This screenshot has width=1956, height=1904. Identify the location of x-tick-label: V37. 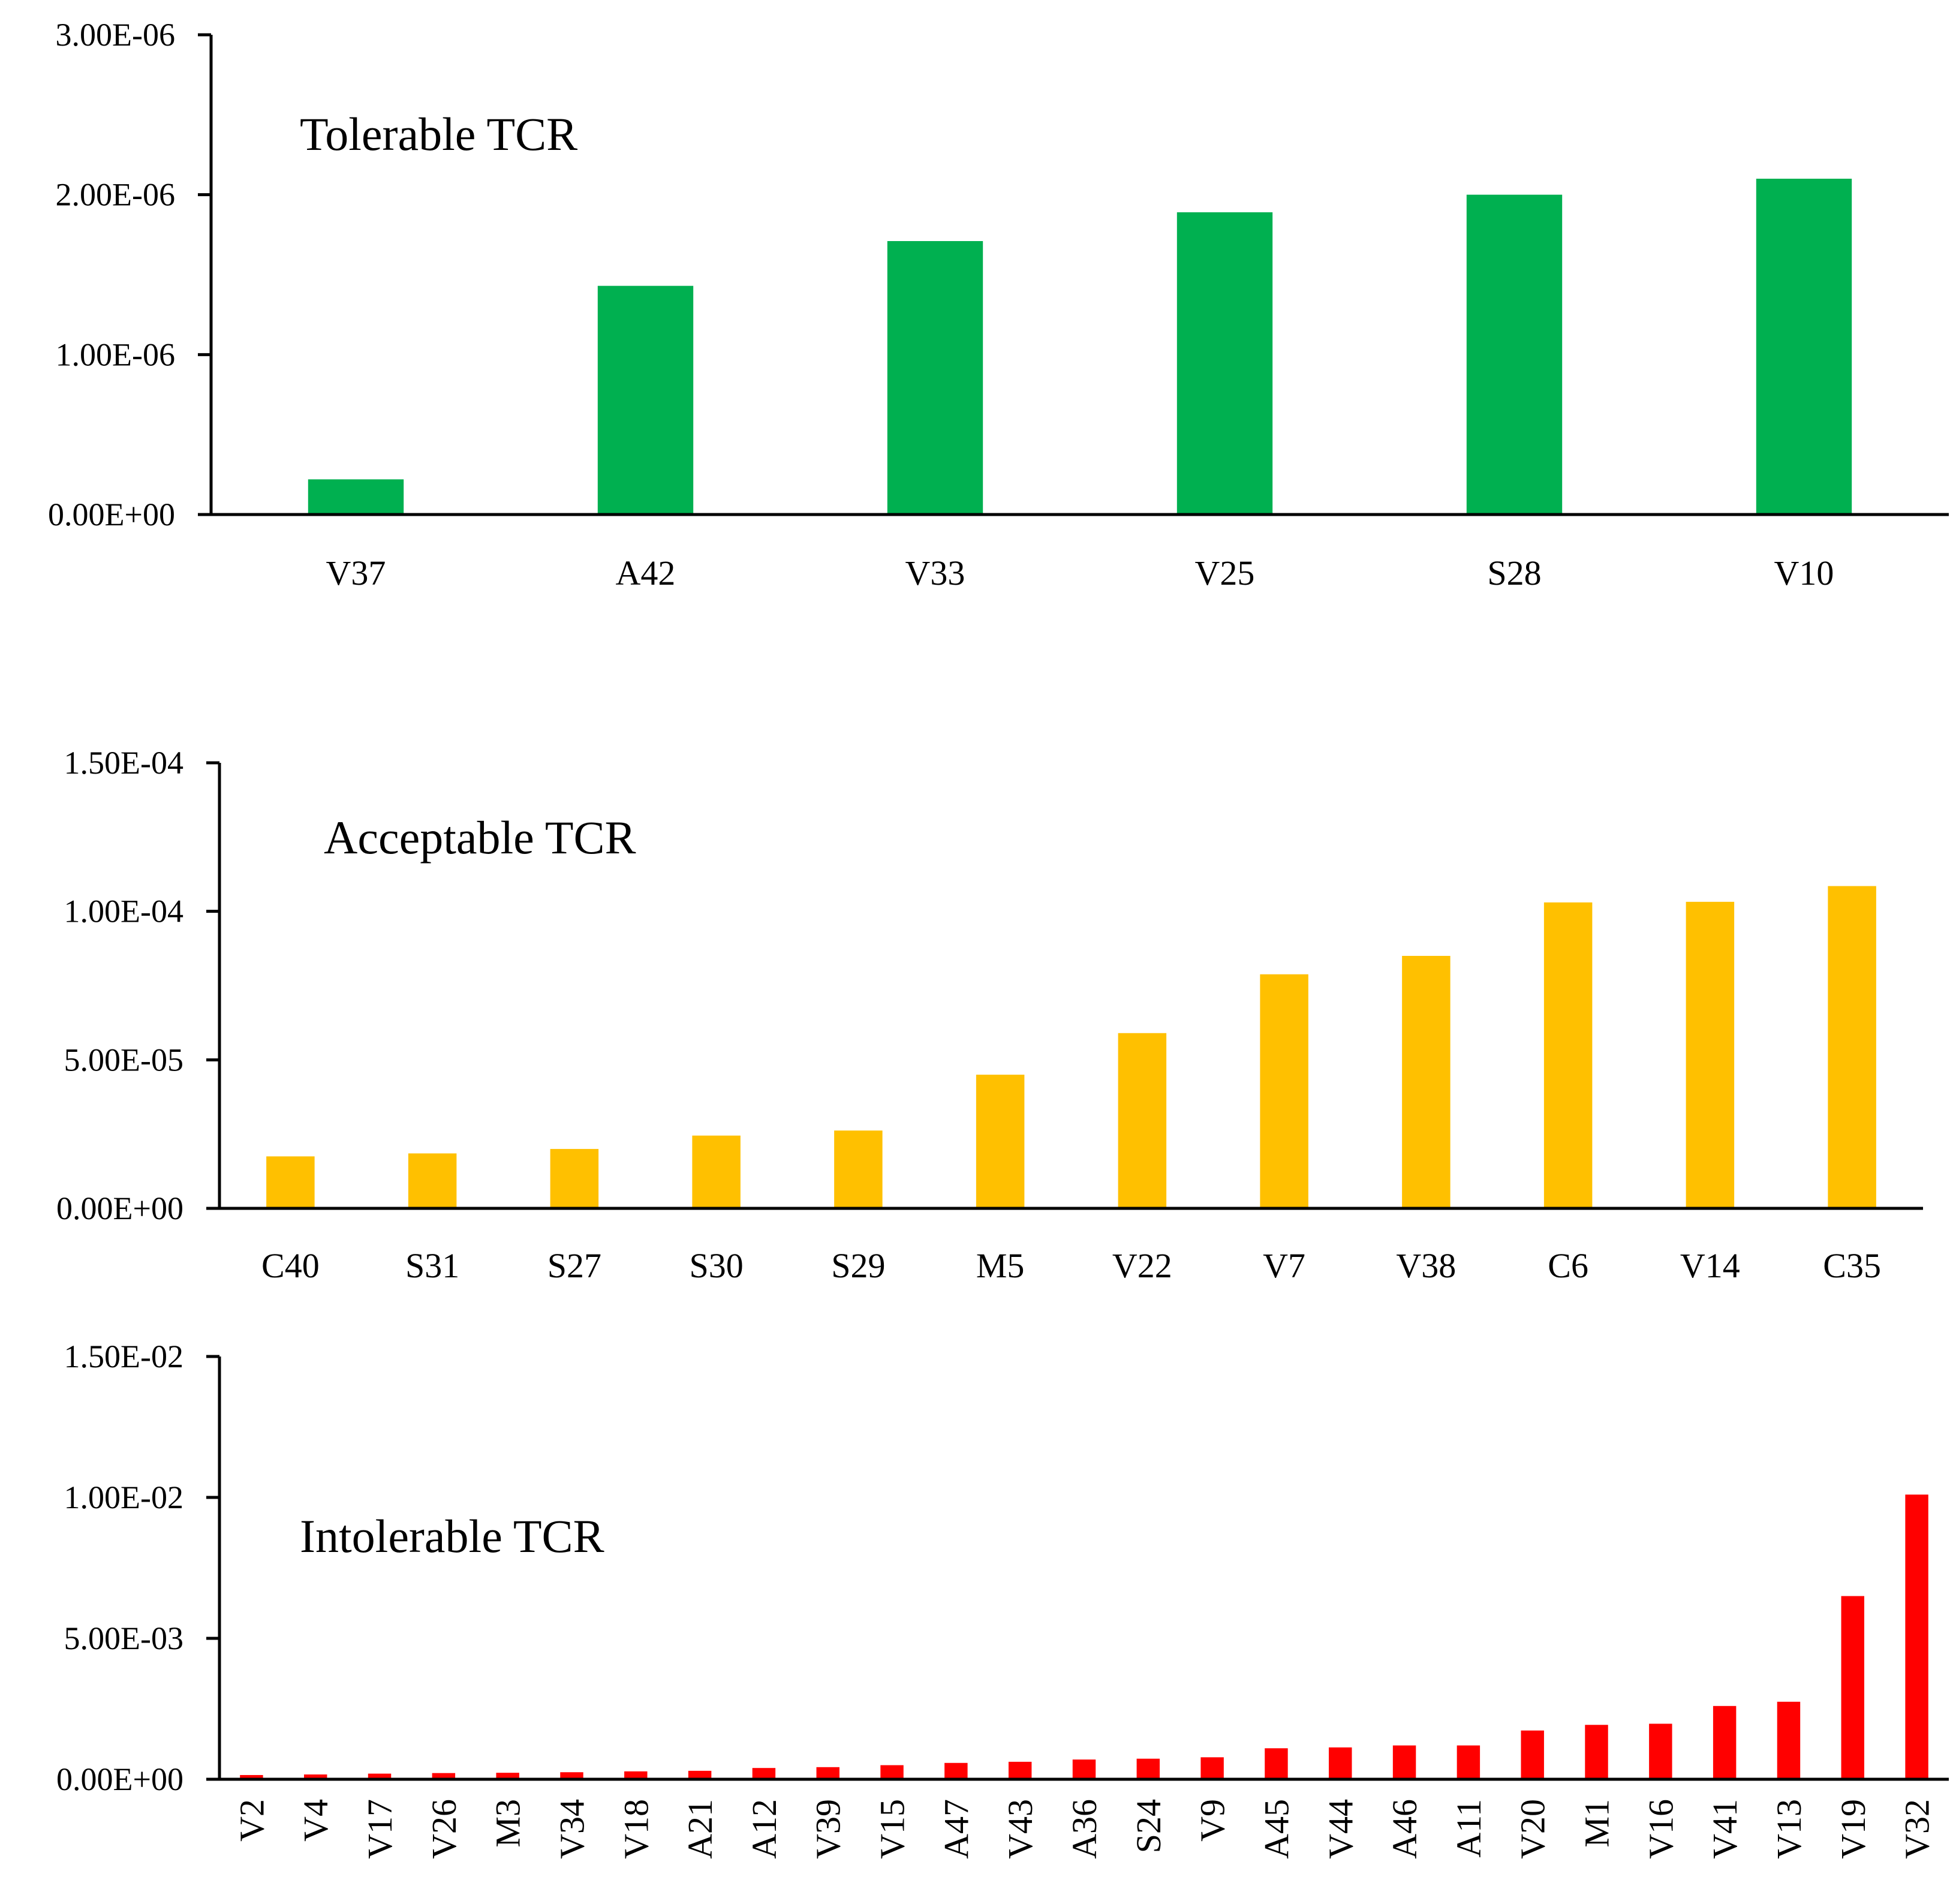
(356, 573).